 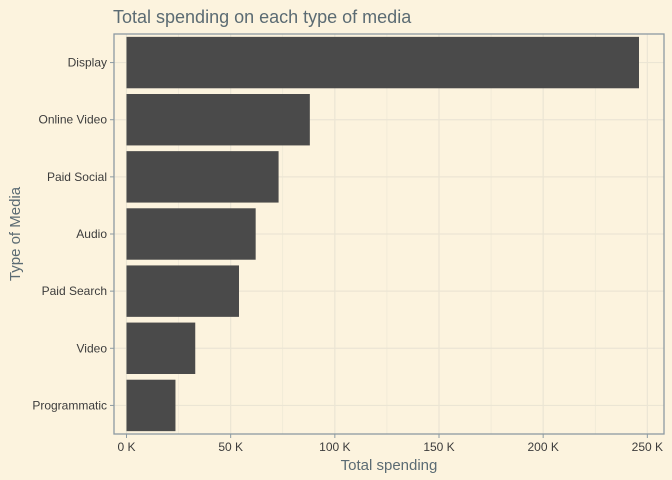 I want to click on y-tick-label: Display, so click(x=87, y=63).